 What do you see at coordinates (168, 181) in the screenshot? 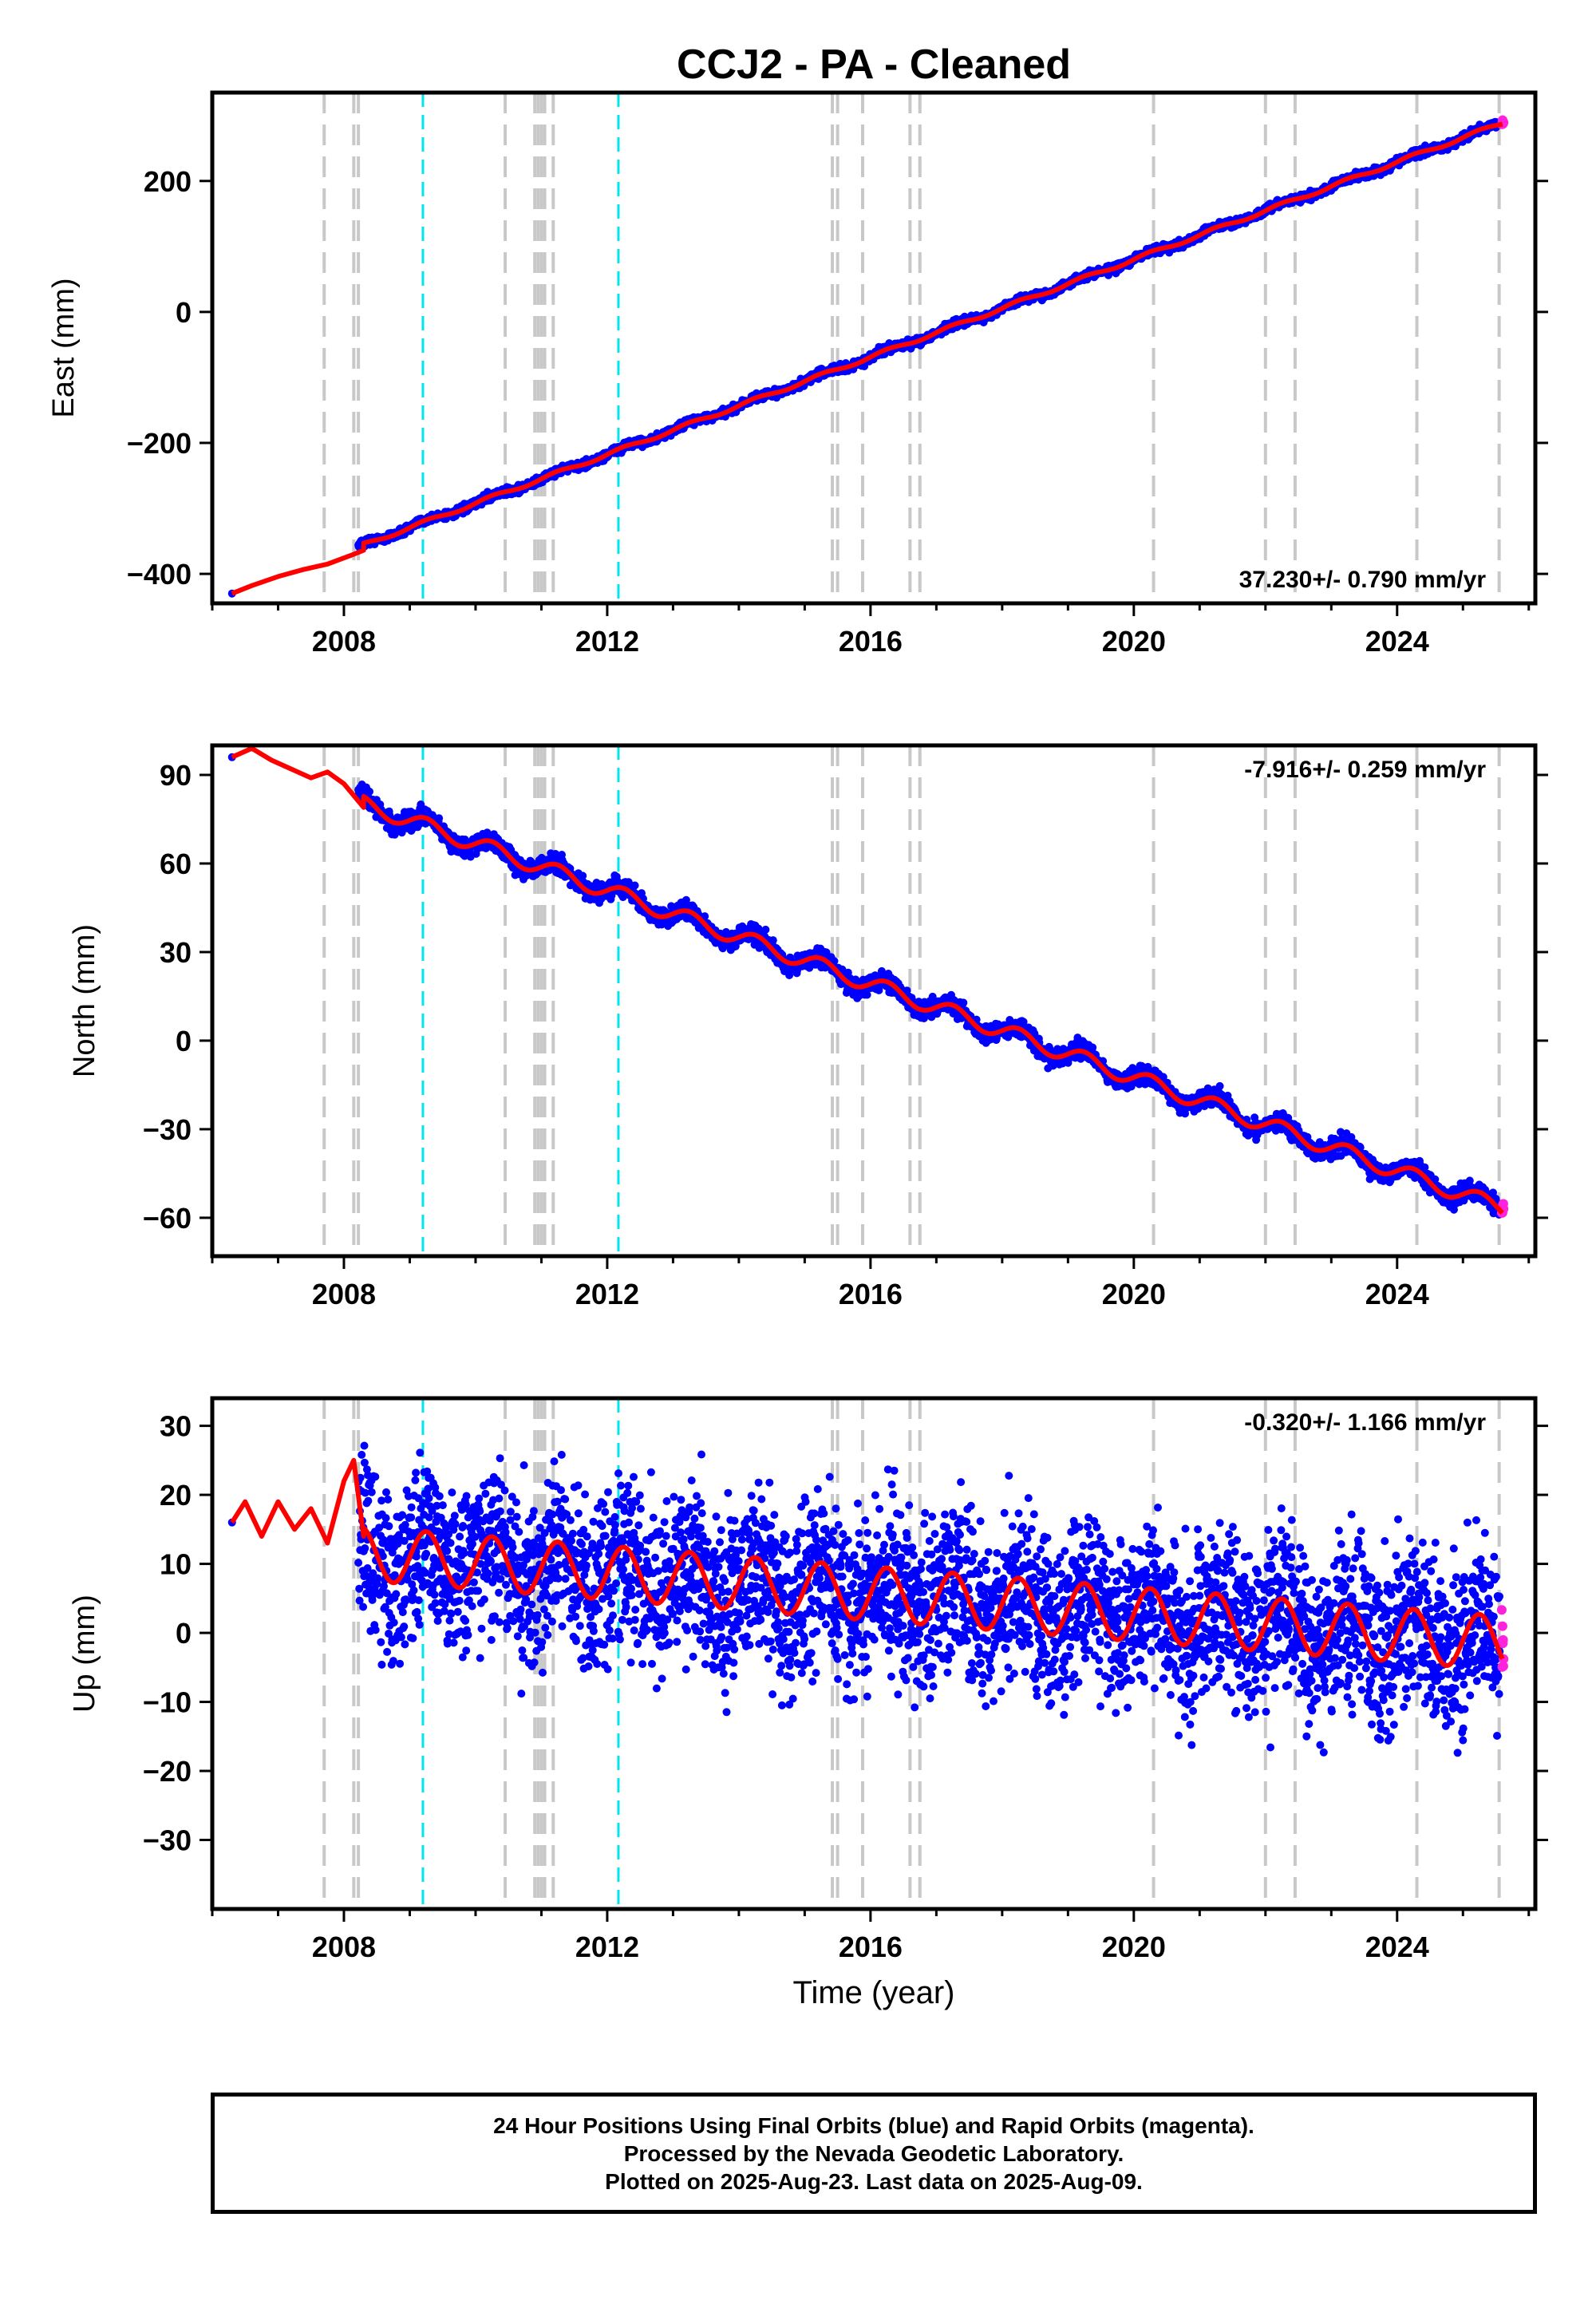
I see `y-tick-label: 200` at bounding box center [168, 181].